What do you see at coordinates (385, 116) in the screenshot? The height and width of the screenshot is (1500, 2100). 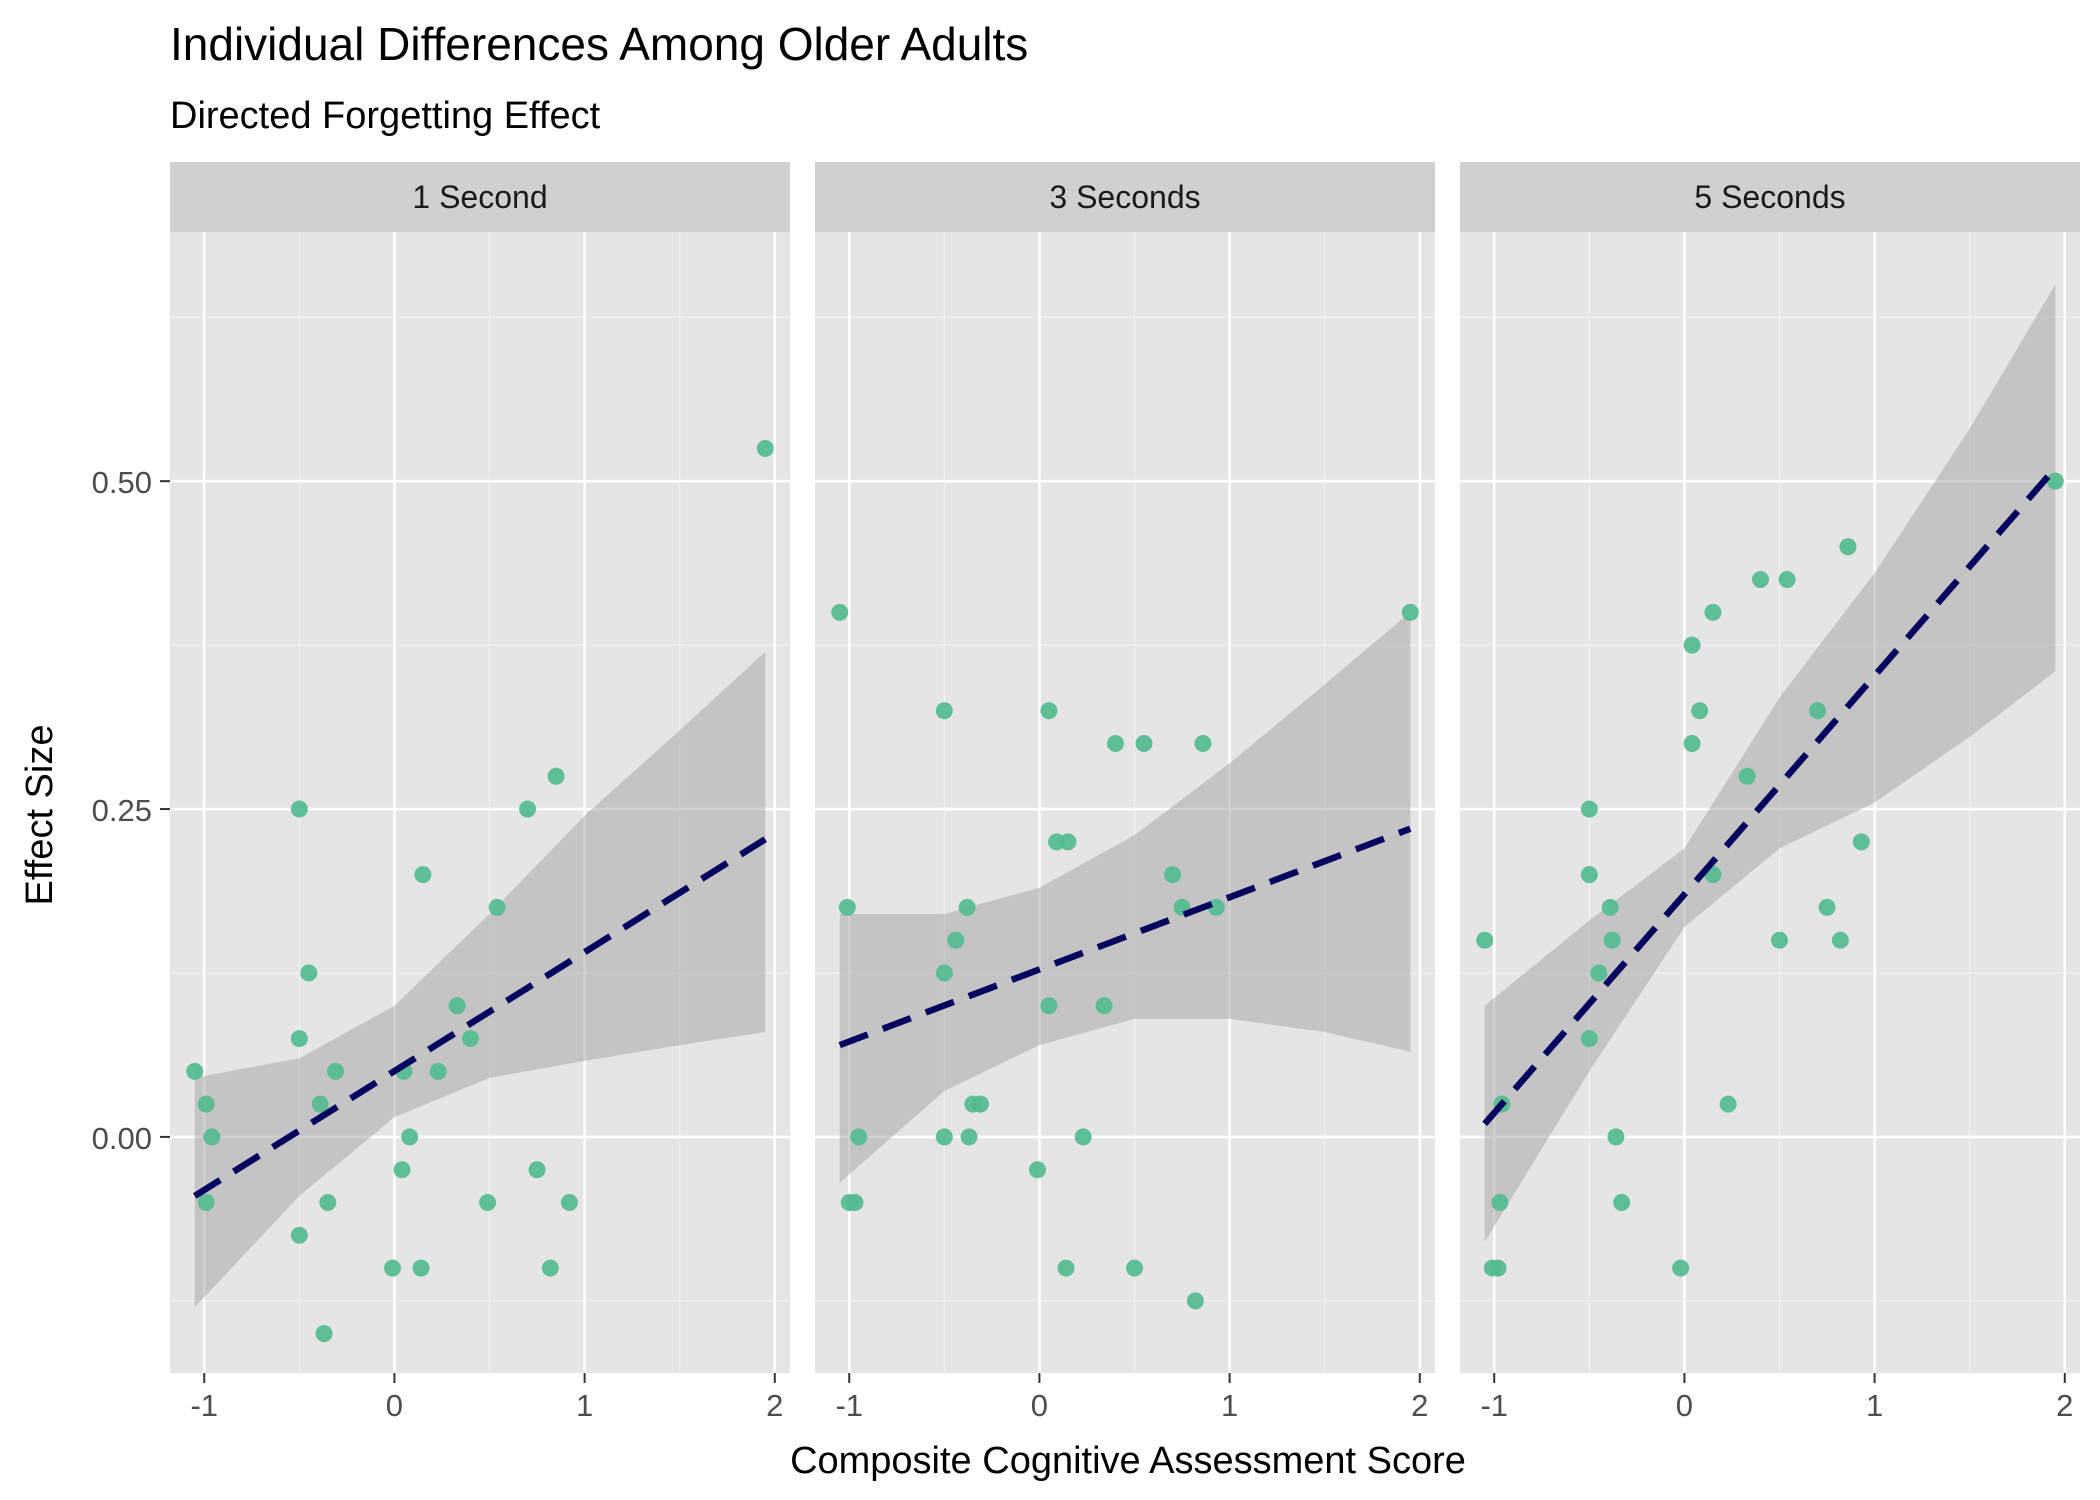 I see `chart-subtitle: Directed Forgetting Effect` at bounding box center [385, 116].